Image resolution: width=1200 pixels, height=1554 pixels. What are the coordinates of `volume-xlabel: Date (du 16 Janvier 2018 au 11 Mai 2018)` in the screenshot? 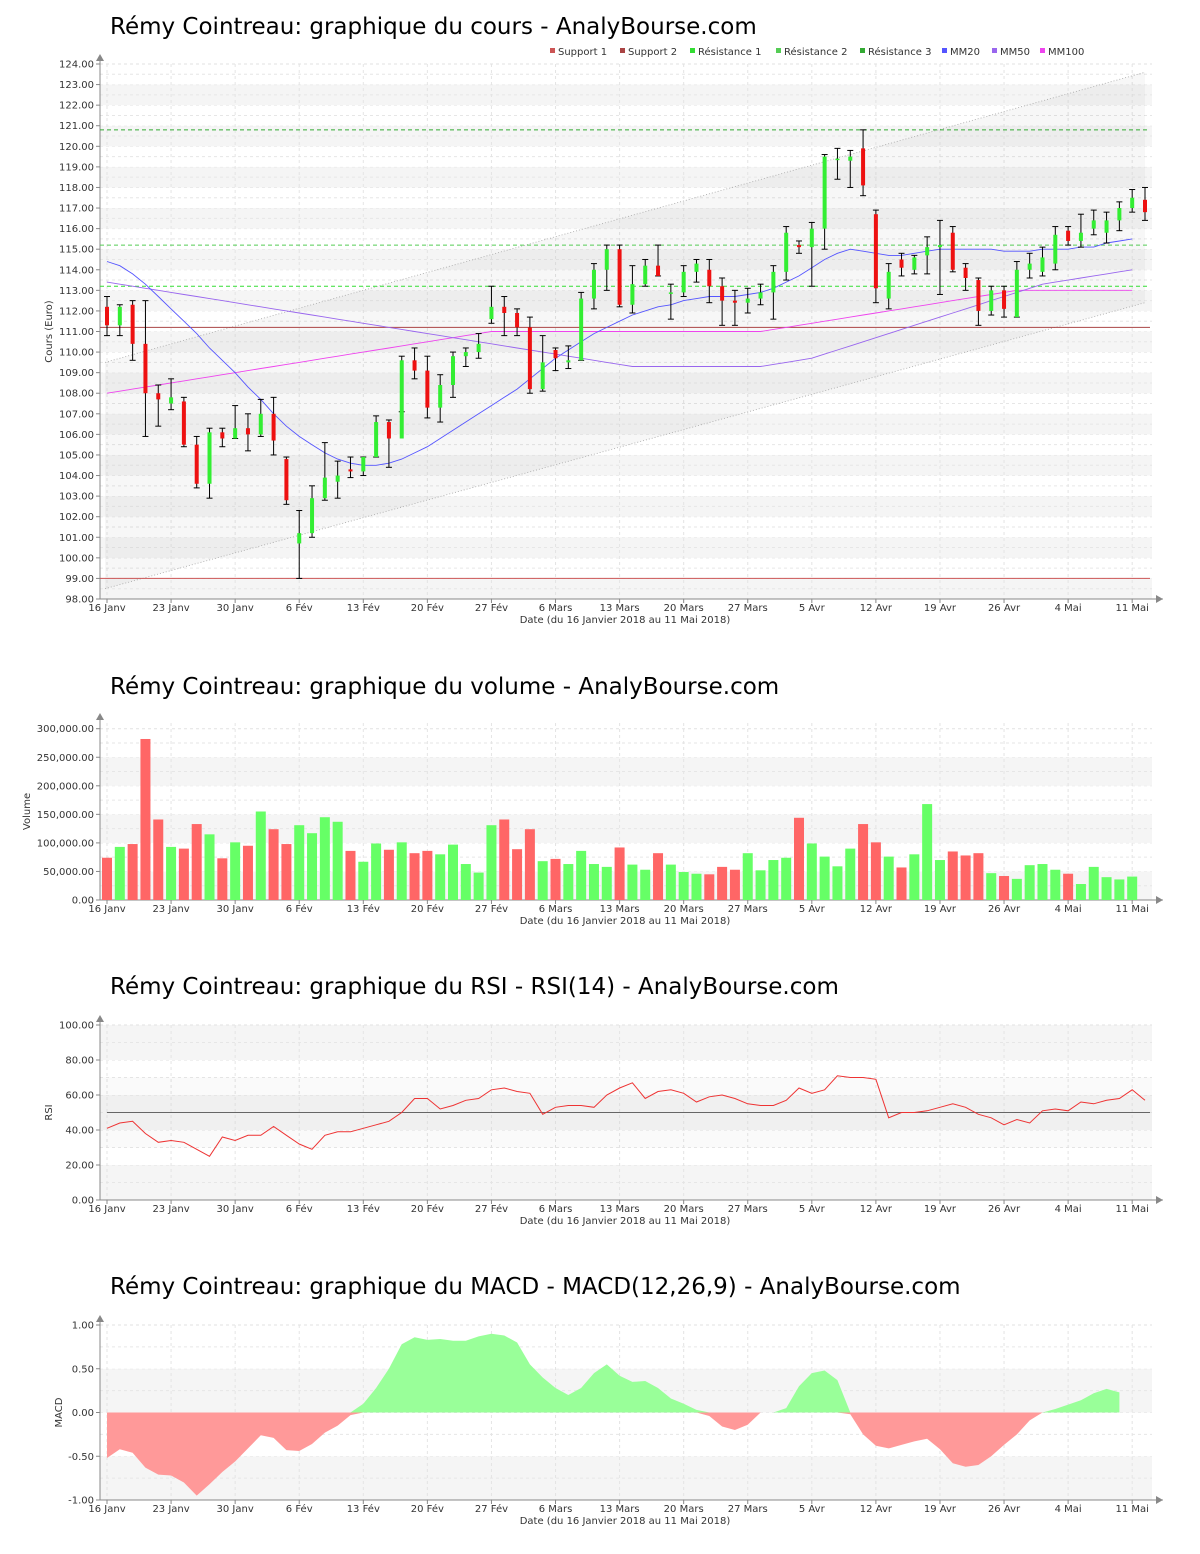 It's located at (625, 921).